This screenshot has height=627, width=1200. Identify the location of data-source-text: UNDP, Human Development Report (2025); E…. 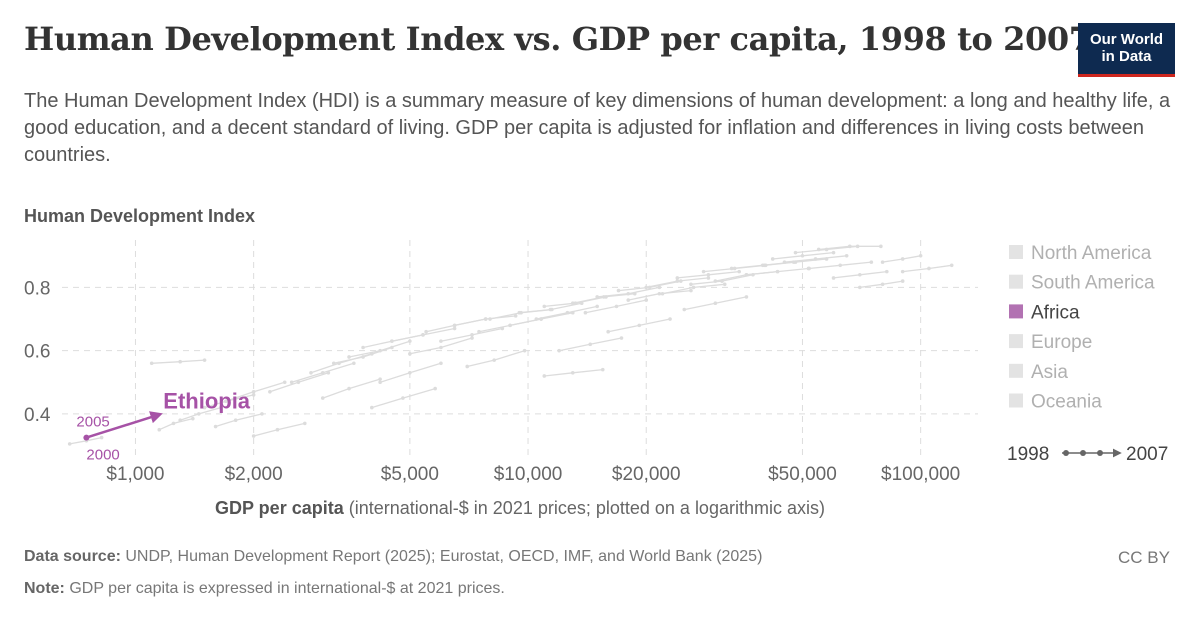
(444, 556).